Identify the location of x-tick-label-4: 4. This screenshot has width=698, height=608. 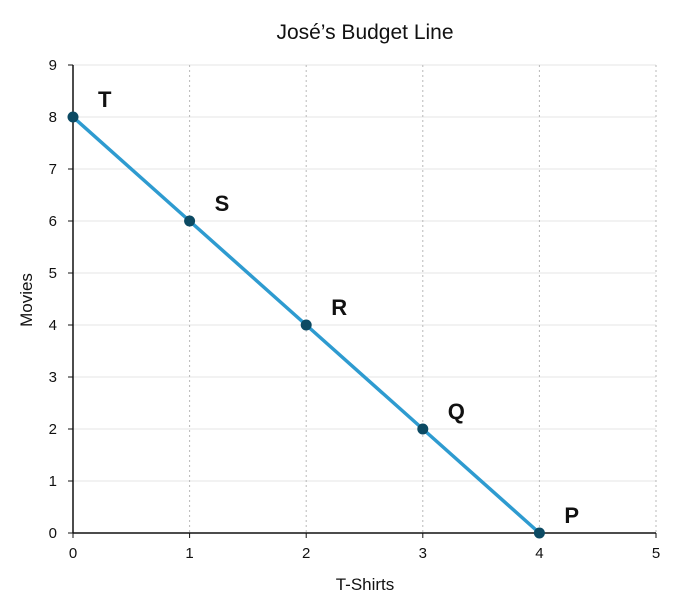
(539, 553).